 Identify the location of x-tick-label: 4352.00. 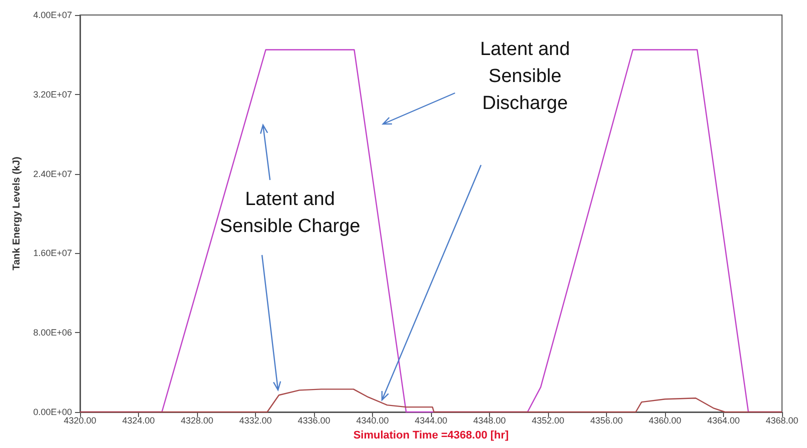
(548, 421).